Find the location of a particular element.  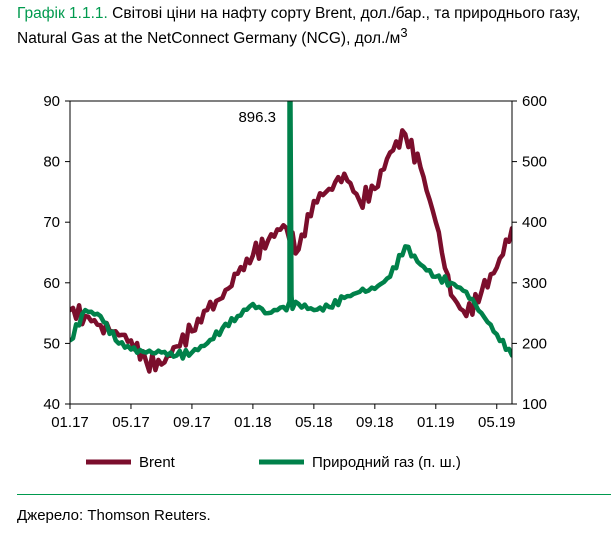

chart-title-superscript: 3 is located at coordinates (404, 32).